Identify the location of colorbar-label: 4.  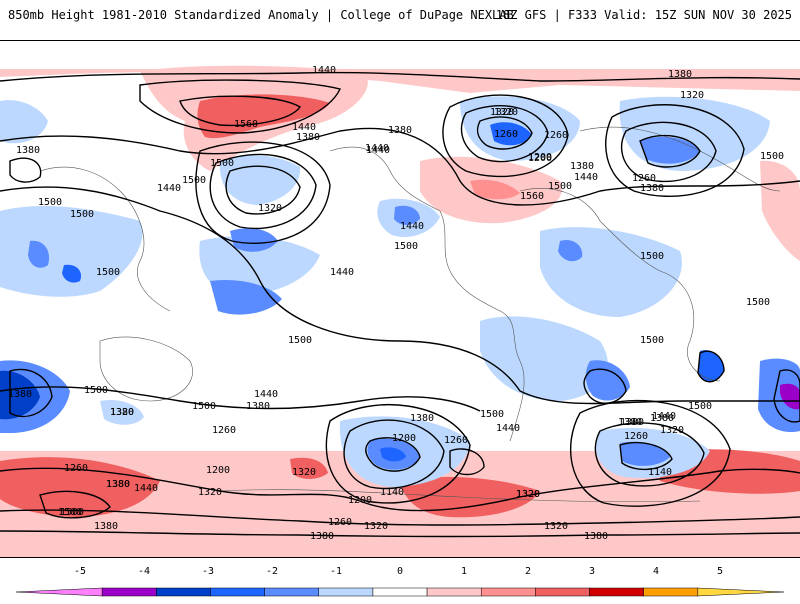
(656, 571).